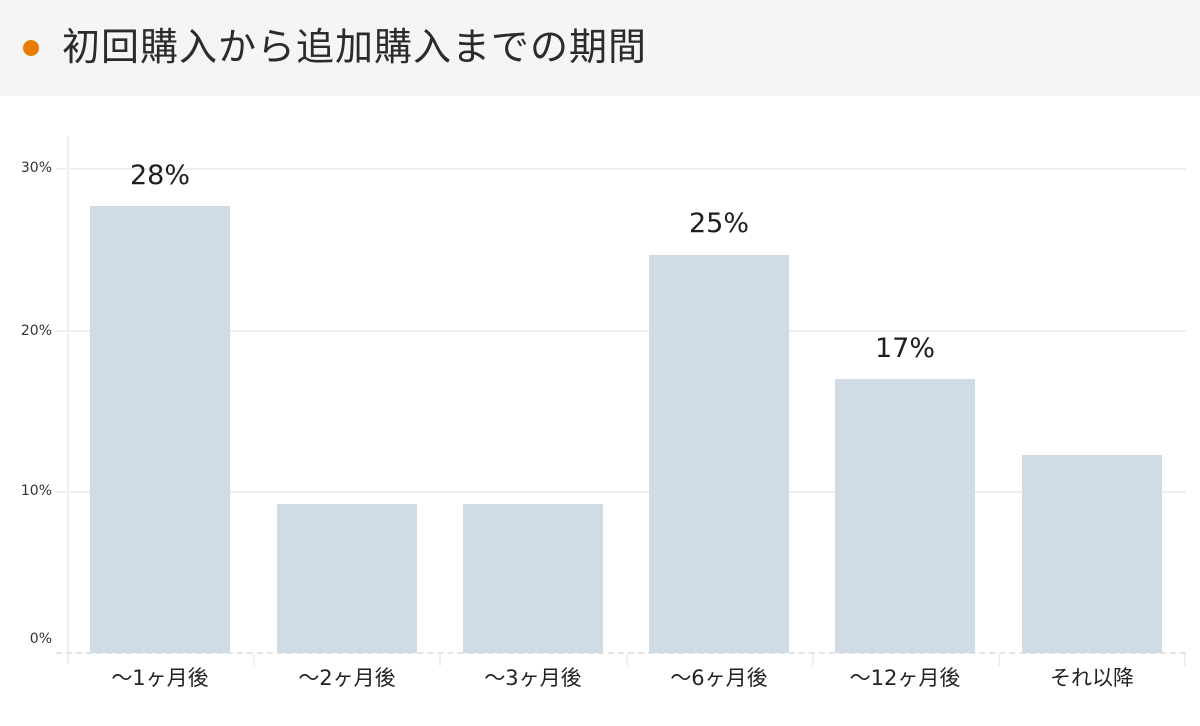 The image size is (1200, 726). What do you see at coordinates (36, 168) in the screenshot?
I see `y-tick-label: 30%` at bounding box center [36, 168].